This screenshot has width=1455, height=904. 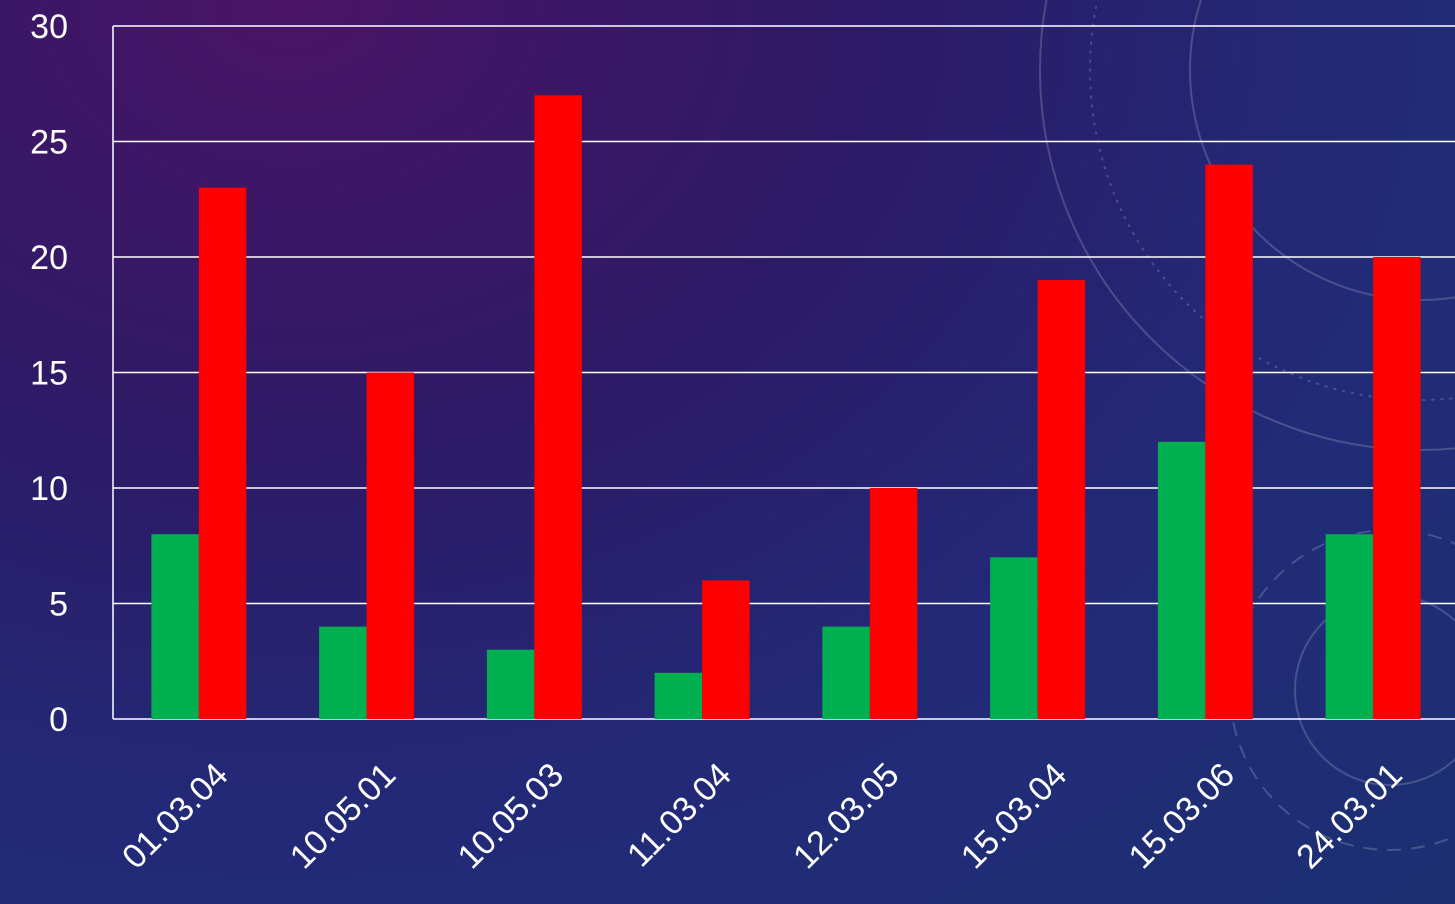 What do you see at coordinates (893, 603) in the screenshot?
I see `bar-series-2-12.03.05` at bounding box center [893, 603].